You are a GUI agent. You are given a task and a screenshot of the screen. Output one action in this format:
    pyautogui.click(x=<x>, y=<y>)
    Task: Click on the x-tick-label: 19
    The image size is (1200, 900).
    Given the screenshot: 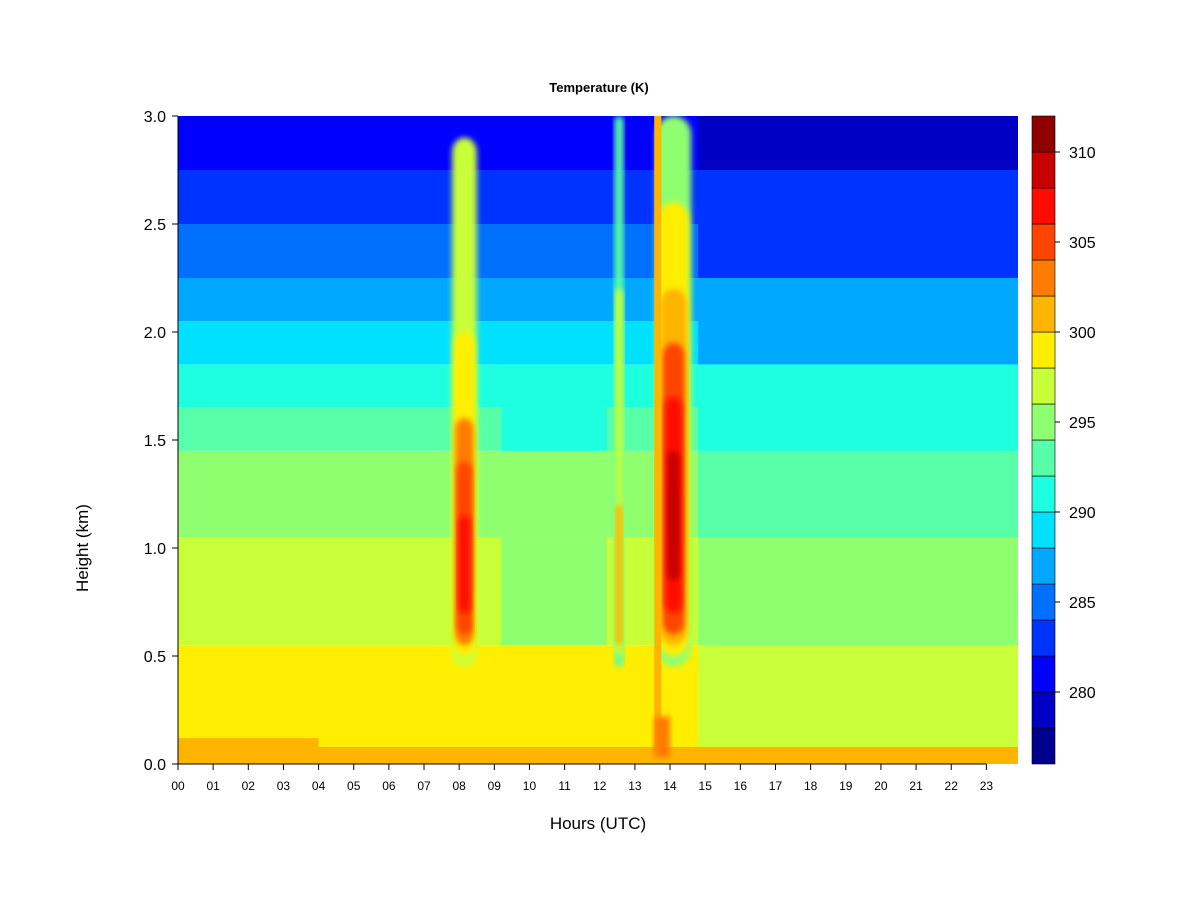 What is the action you would take?
    pyautogui.click(x=846, y=786)
    